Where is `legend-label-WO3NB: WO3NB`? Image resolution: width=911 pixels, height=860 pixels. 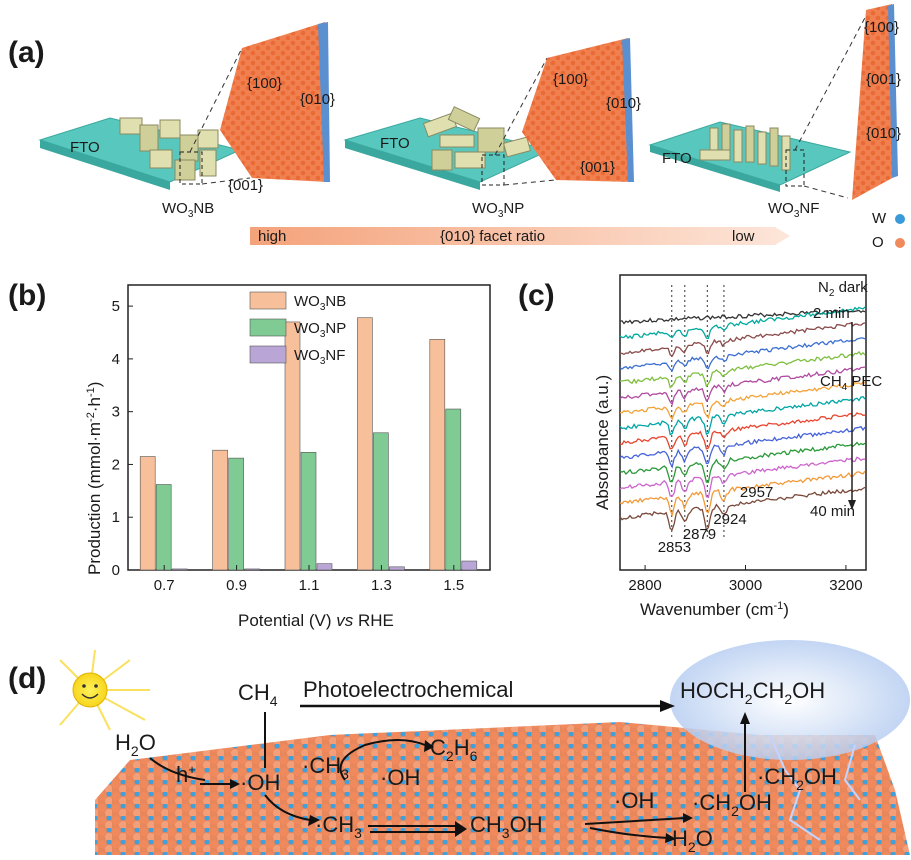 legend-label-WO3NB: WO3NB is located at coordinates (320, 303).